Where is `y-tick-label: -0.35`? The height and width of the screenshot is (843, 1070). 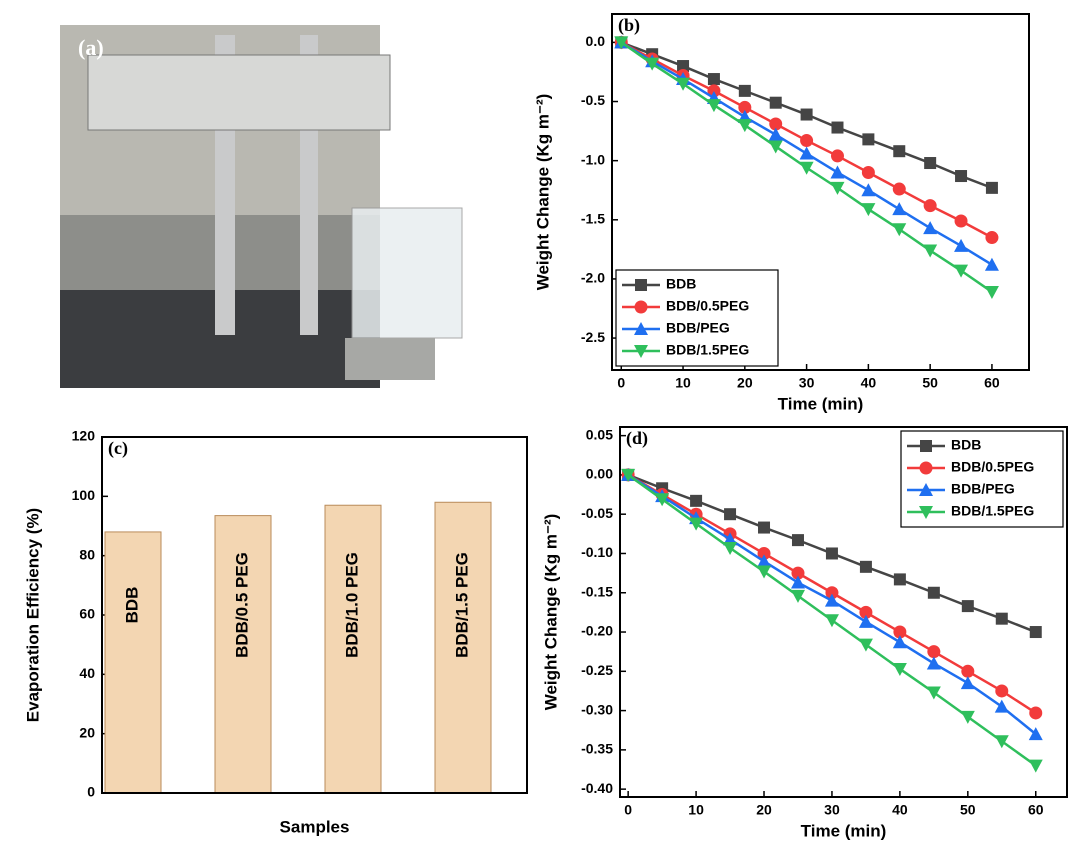
y-tick-label: -0.35 is located at coordinates (597, 749).